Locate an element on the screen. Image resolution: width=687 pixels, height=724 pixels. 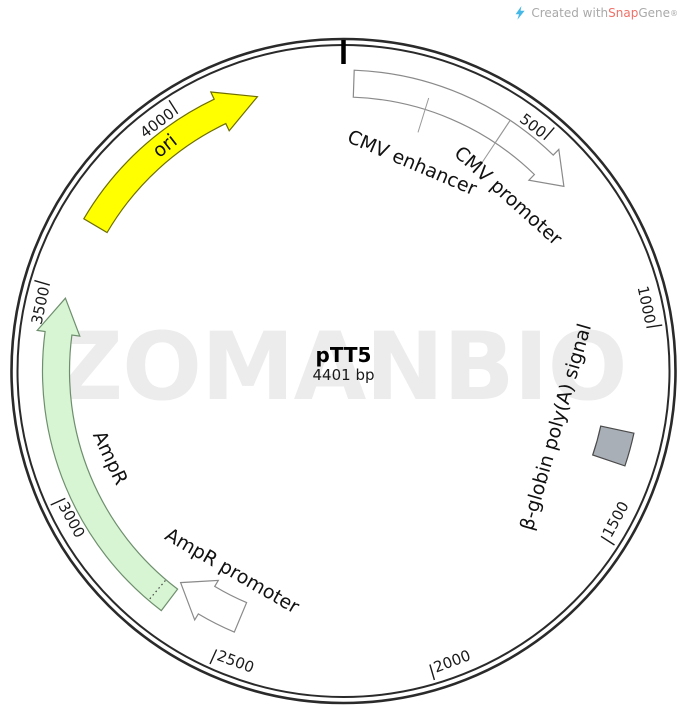
tick-label-1500: 1500 is located at coordinates (616, 519).